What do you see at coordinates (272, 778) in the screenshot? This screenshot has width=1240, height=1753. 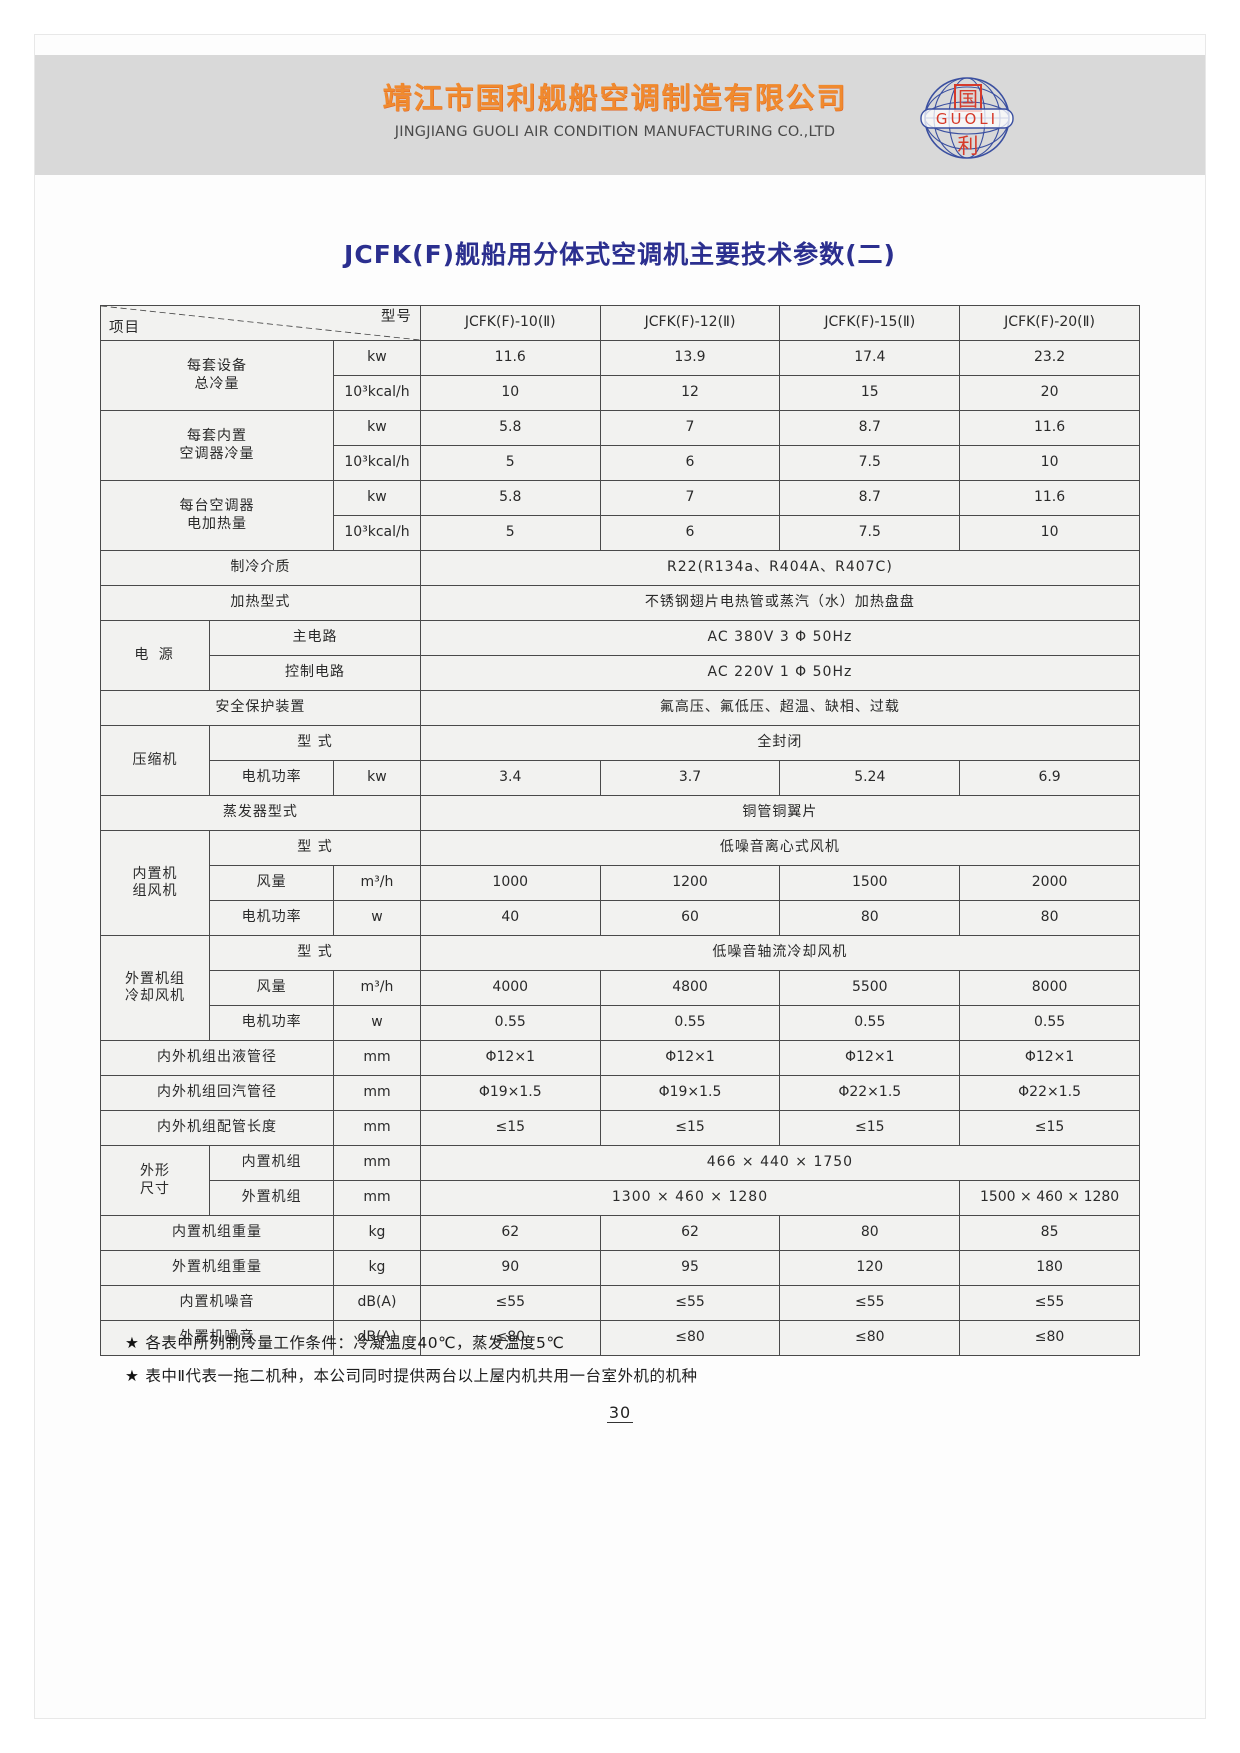 I see `row-label-compressor-motor: 电机功率` at bounding box center [272, 778].